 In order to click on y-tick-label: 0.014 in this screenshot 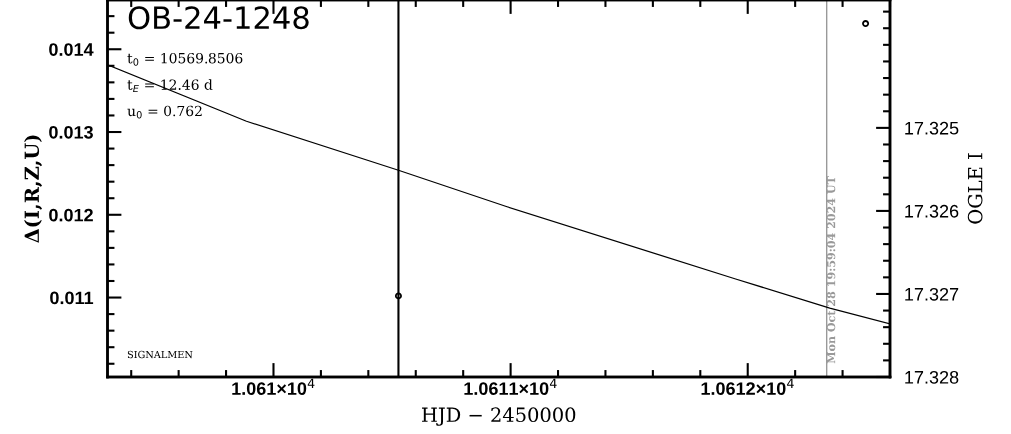, I will do `click(71, 49)`.